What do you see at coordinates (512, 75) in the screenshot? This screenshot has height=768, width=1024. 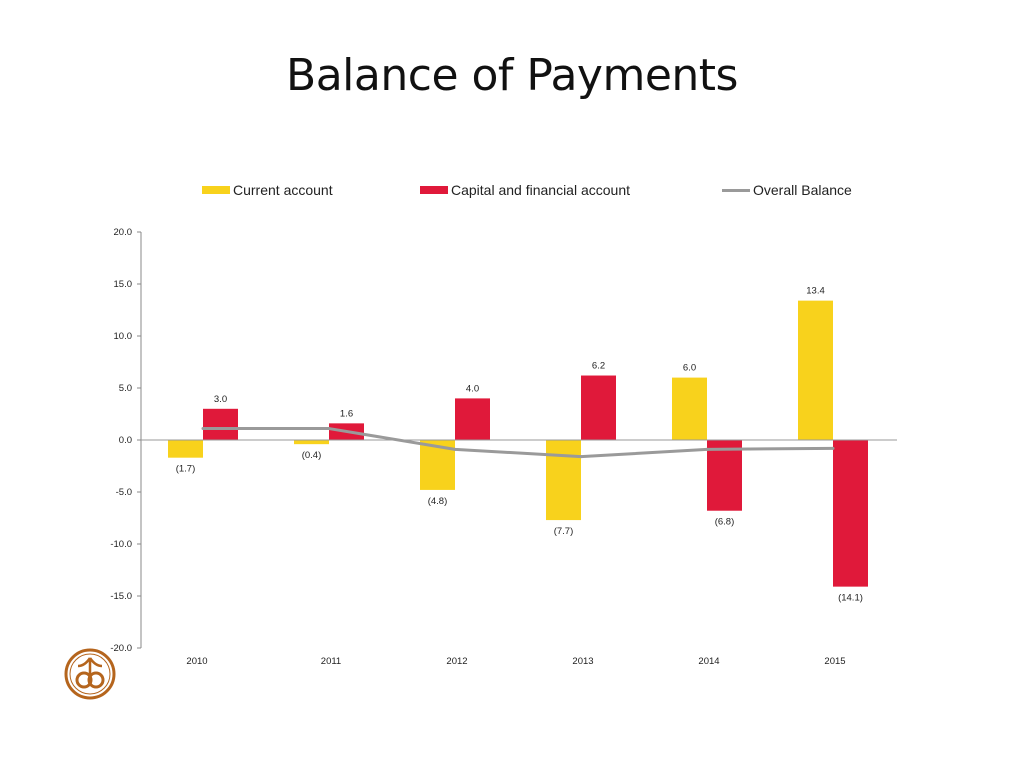 I see `page-title: Balance of Payments` at bounding box center [512, 75].